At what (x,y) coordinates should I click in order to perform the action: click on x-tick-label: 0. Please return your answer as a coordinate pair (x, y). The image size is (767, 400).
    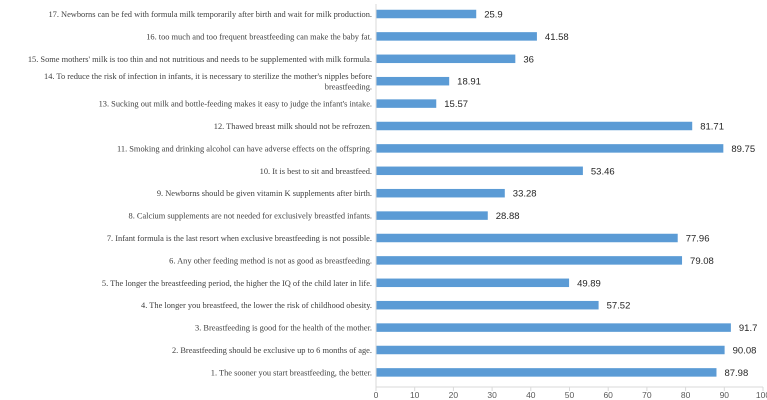
    Looking at the image, I should click on (376, 395).